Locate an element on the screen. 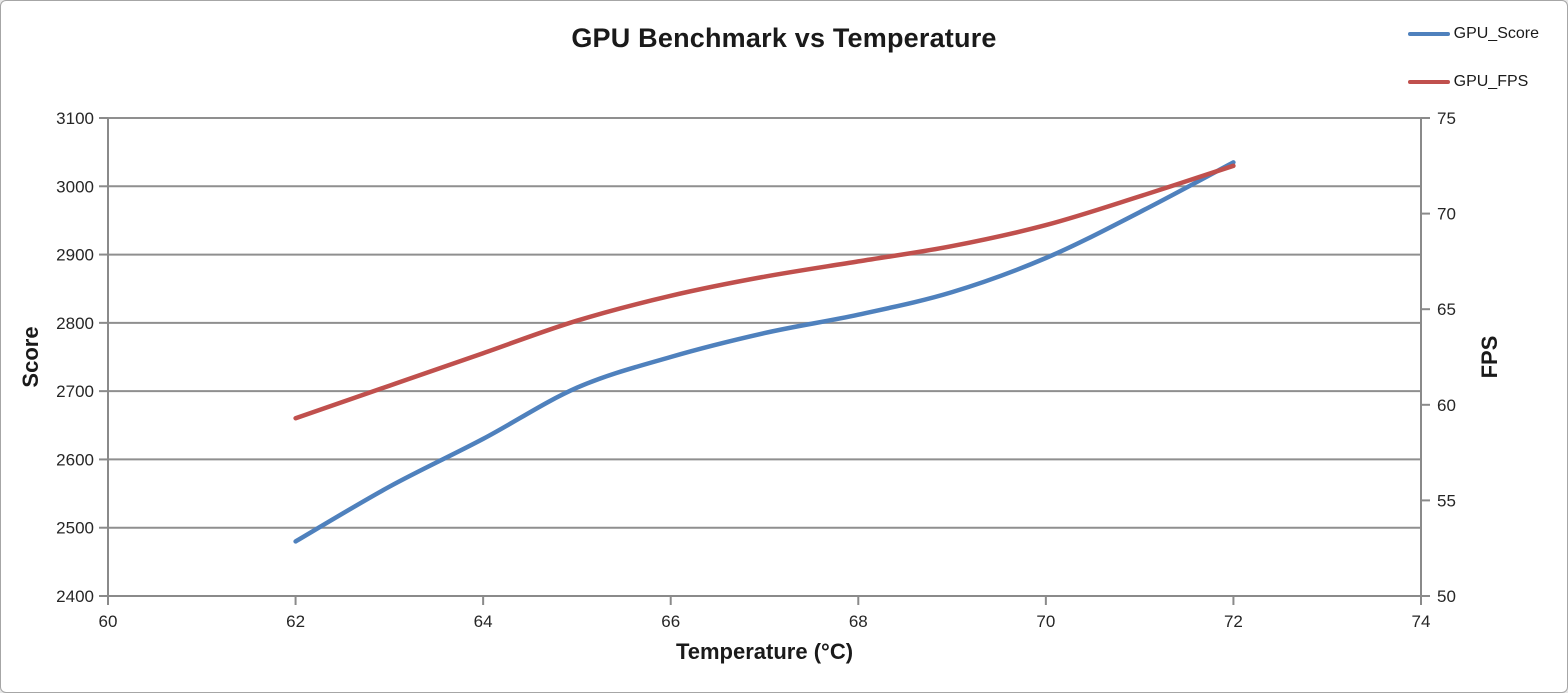 This screenshot has width=1568, height=693. y-left-tick-label: 3000 is located at coordinates (75, 186).